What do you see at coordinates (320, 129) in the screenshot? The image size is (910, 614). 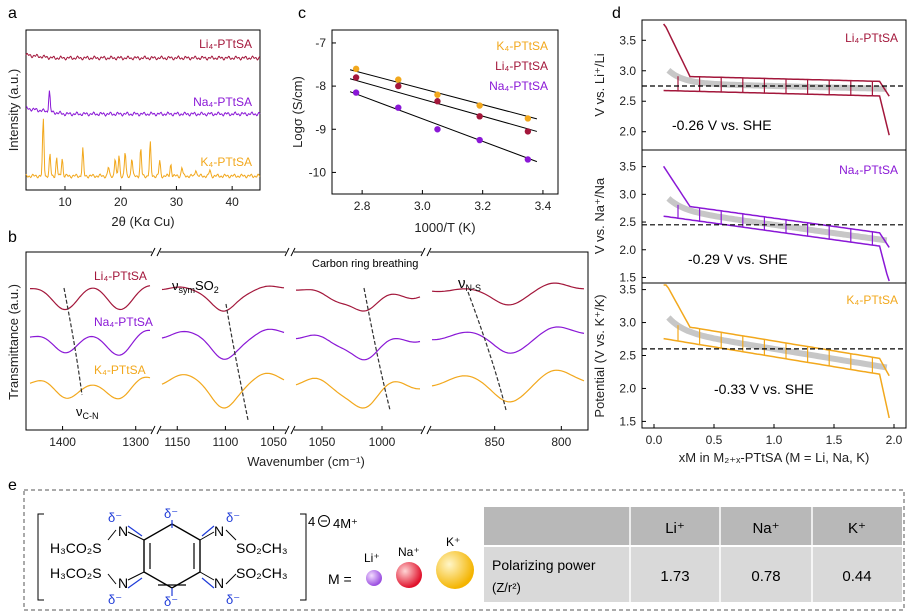 I see `panel-c-ytick-label: -9` at bounding box center [320, 129].